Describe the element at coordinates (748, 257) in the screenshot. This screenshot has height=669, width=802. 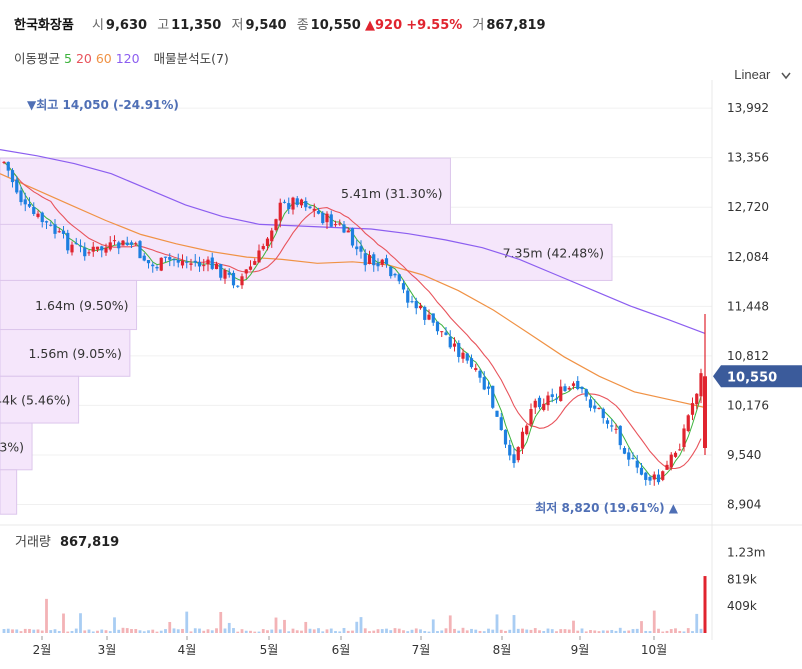
I see `price-tick-label: 12,084` at that location.